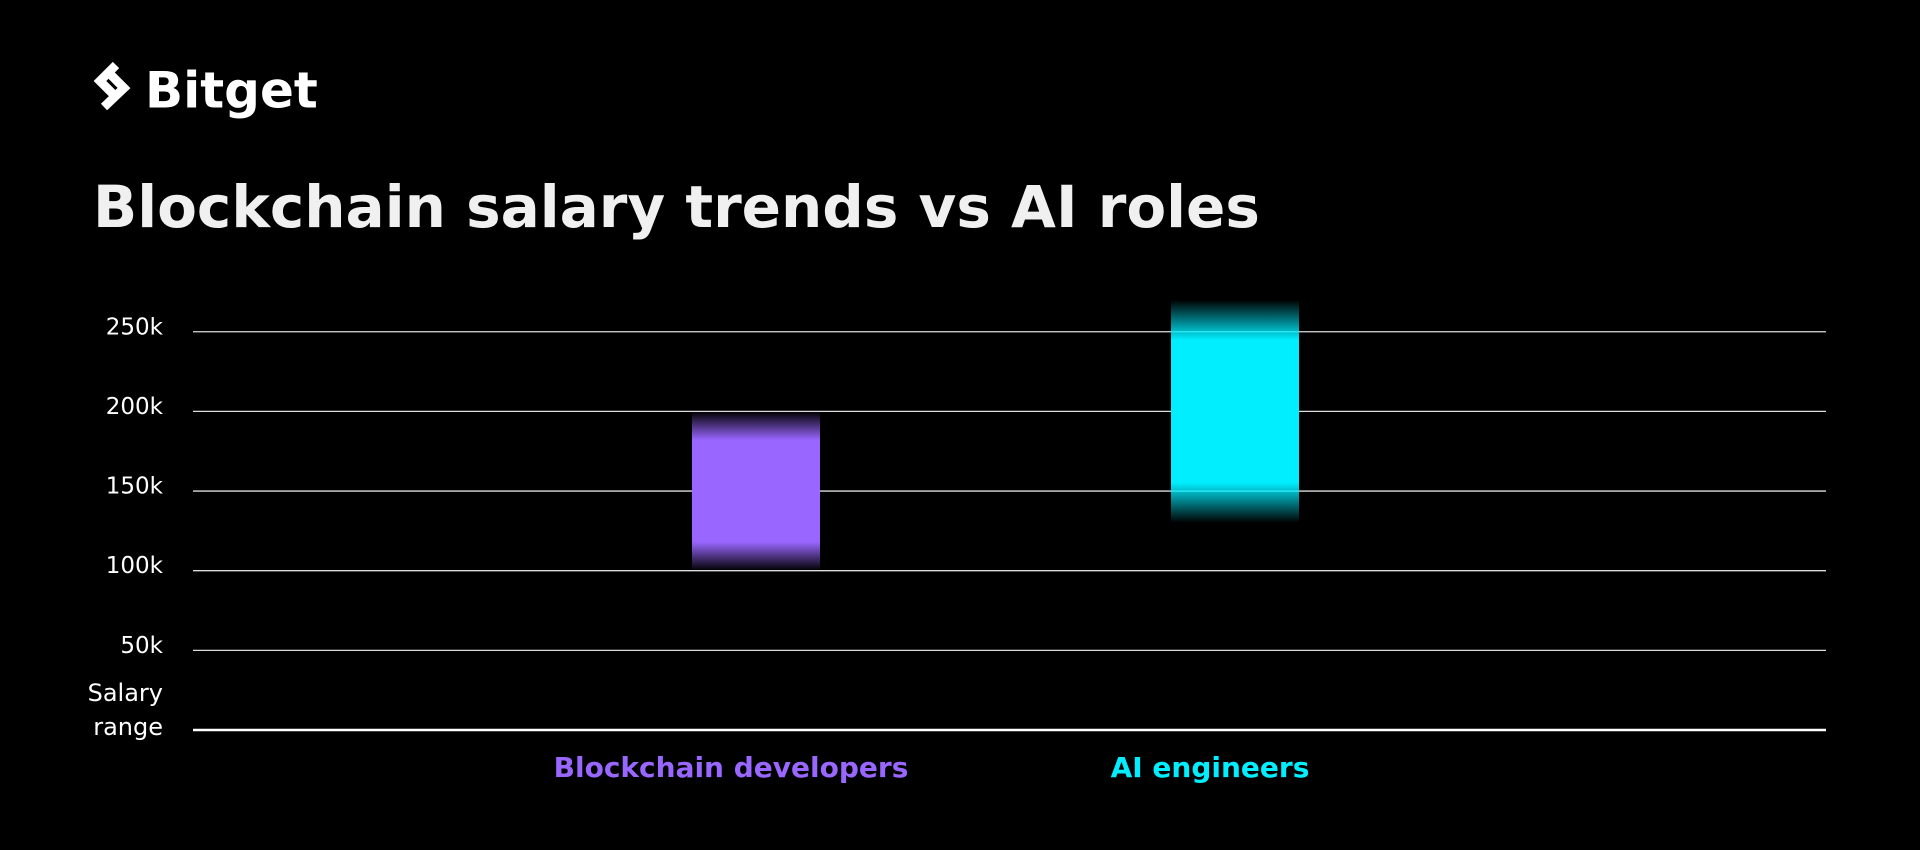 The width and height of the screenshot is (1920, 850). Describe the element at coordinates (135, 566) in the screenshot. I see `y-tick-label: 100k` at that location.